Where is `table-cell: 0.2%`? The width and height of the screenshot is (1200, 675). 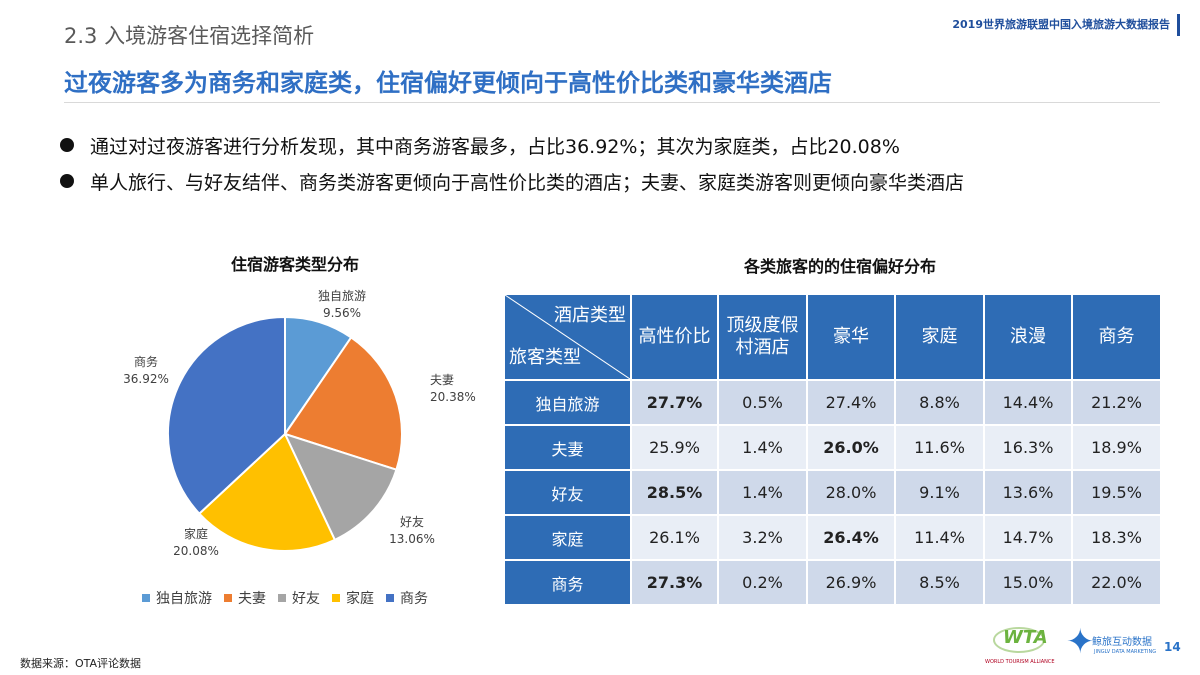
table-cell: 0.2% is located at coordinates (762, 582).